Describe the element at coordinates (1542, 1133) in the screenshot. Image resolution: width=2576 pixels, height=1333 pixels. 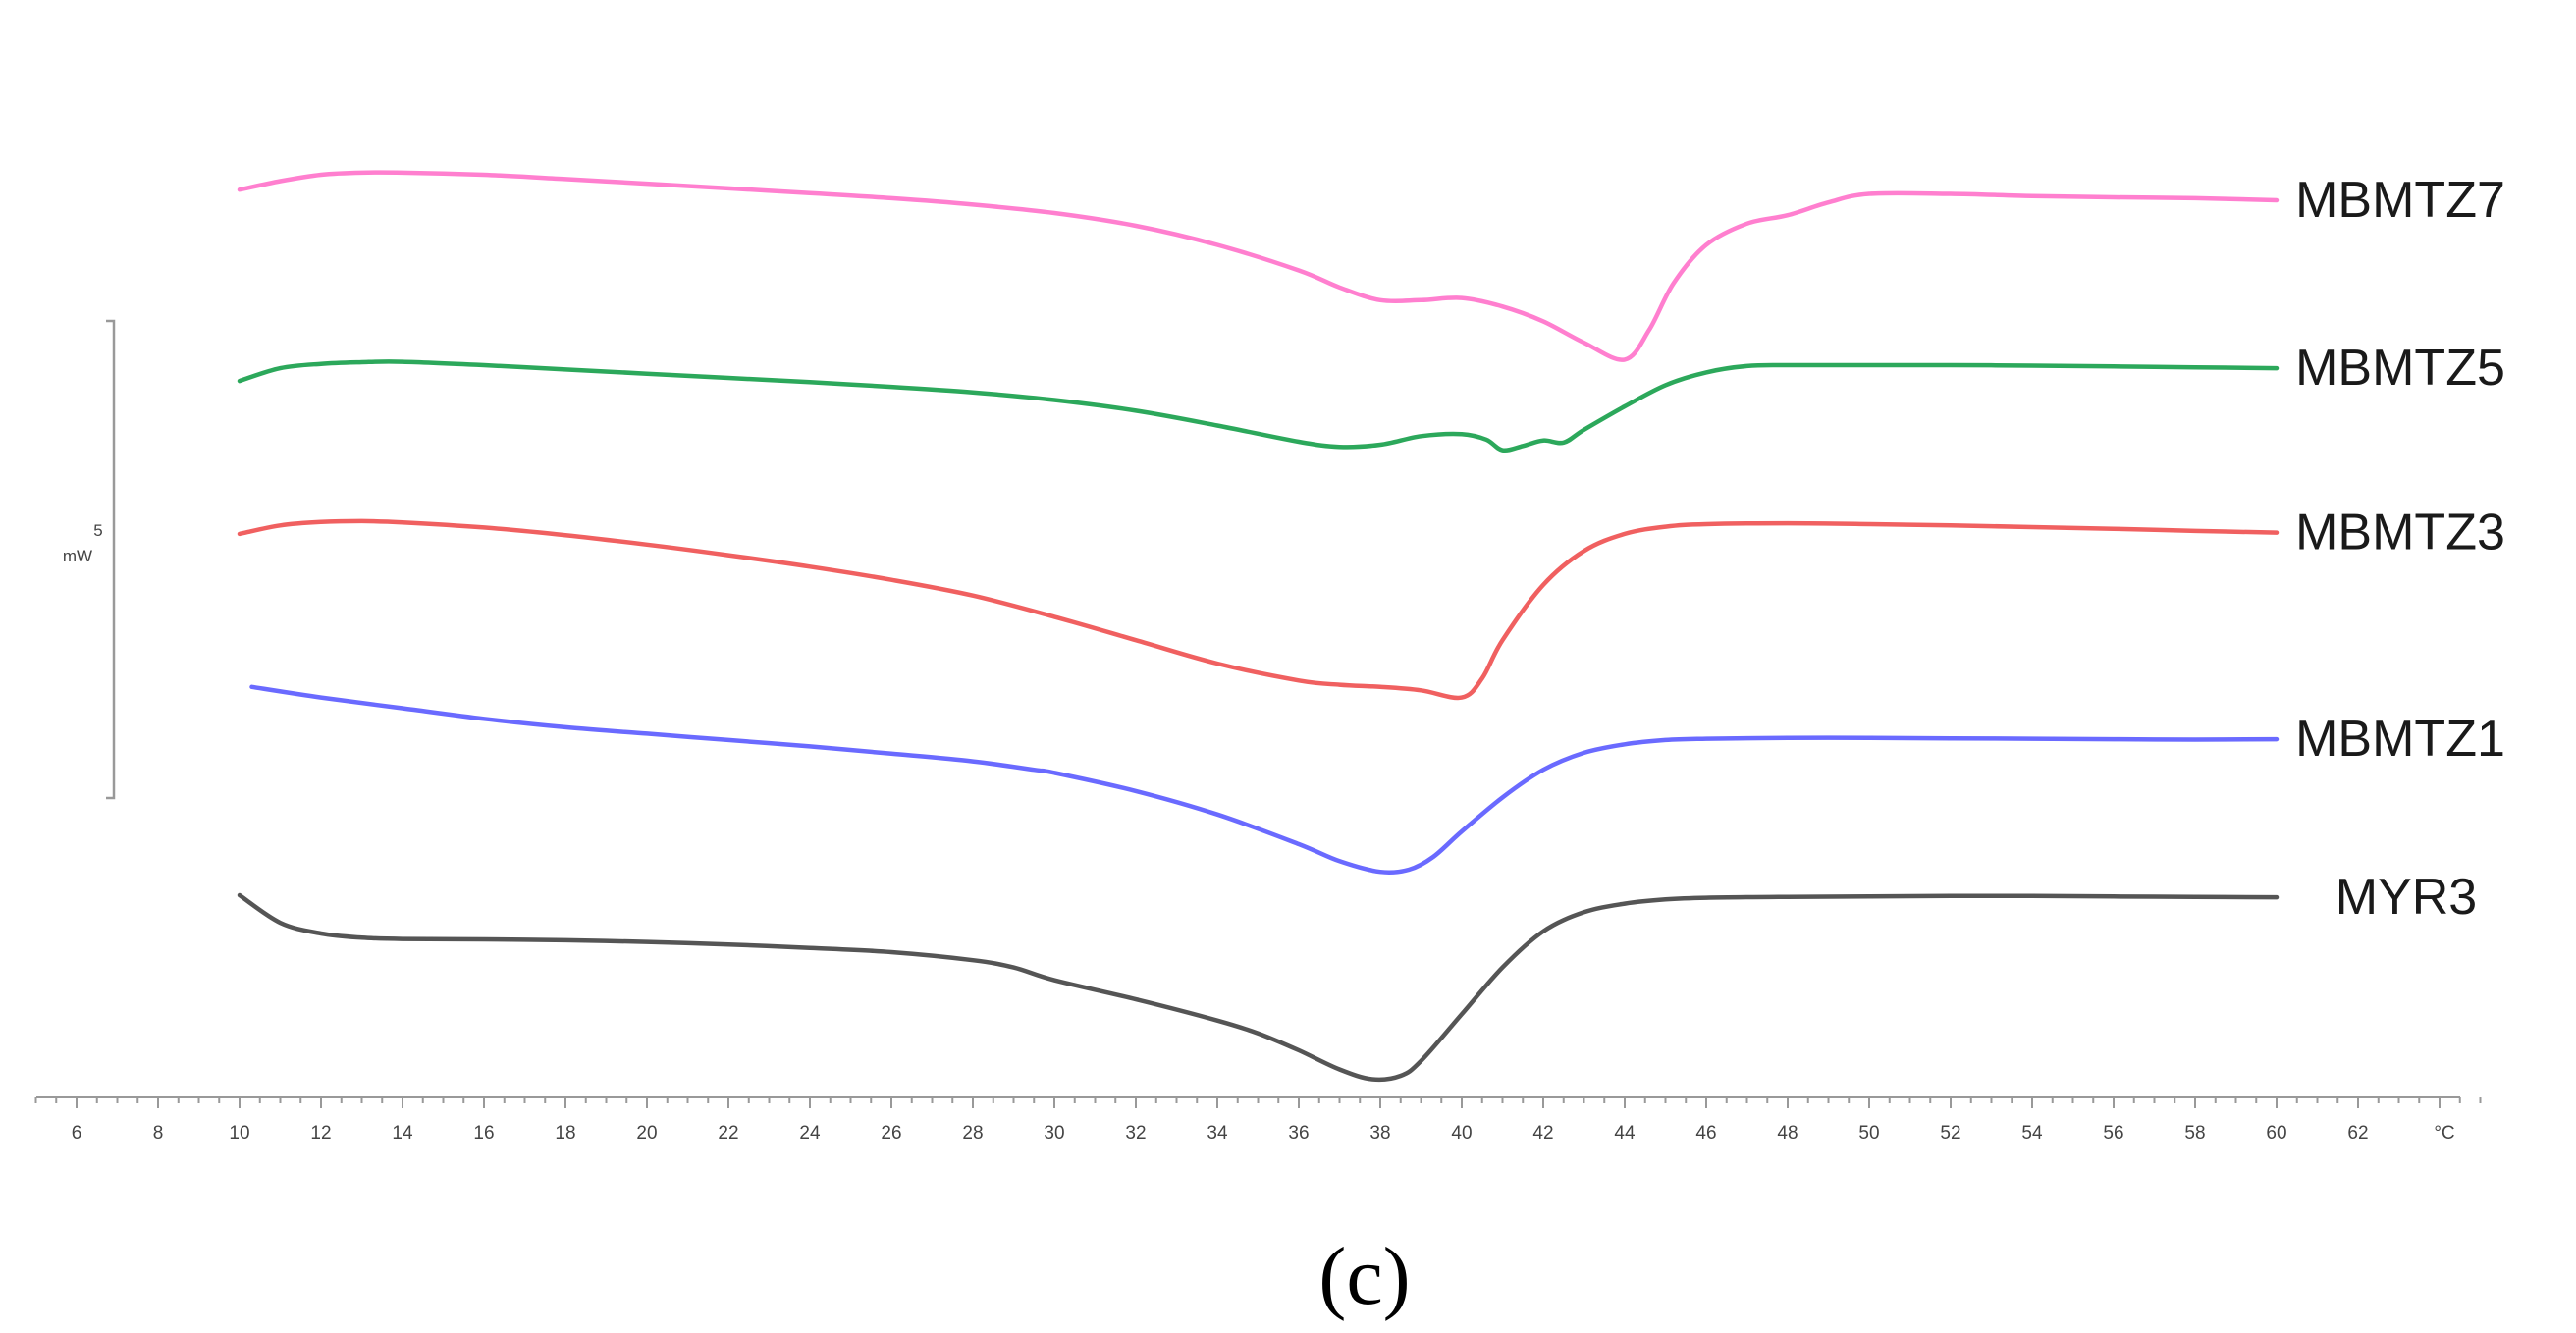
I see `x-tick-label: 42` at that location.